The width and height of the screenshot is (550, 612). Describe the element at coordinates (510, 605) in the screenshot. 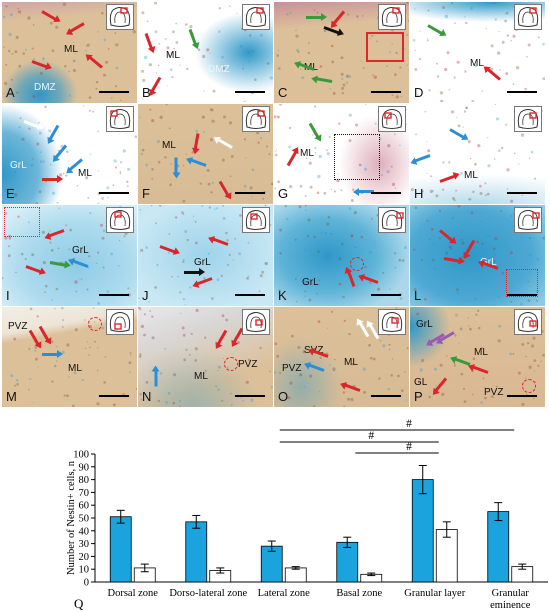

I see `category-label-line2: eminence` at that location.